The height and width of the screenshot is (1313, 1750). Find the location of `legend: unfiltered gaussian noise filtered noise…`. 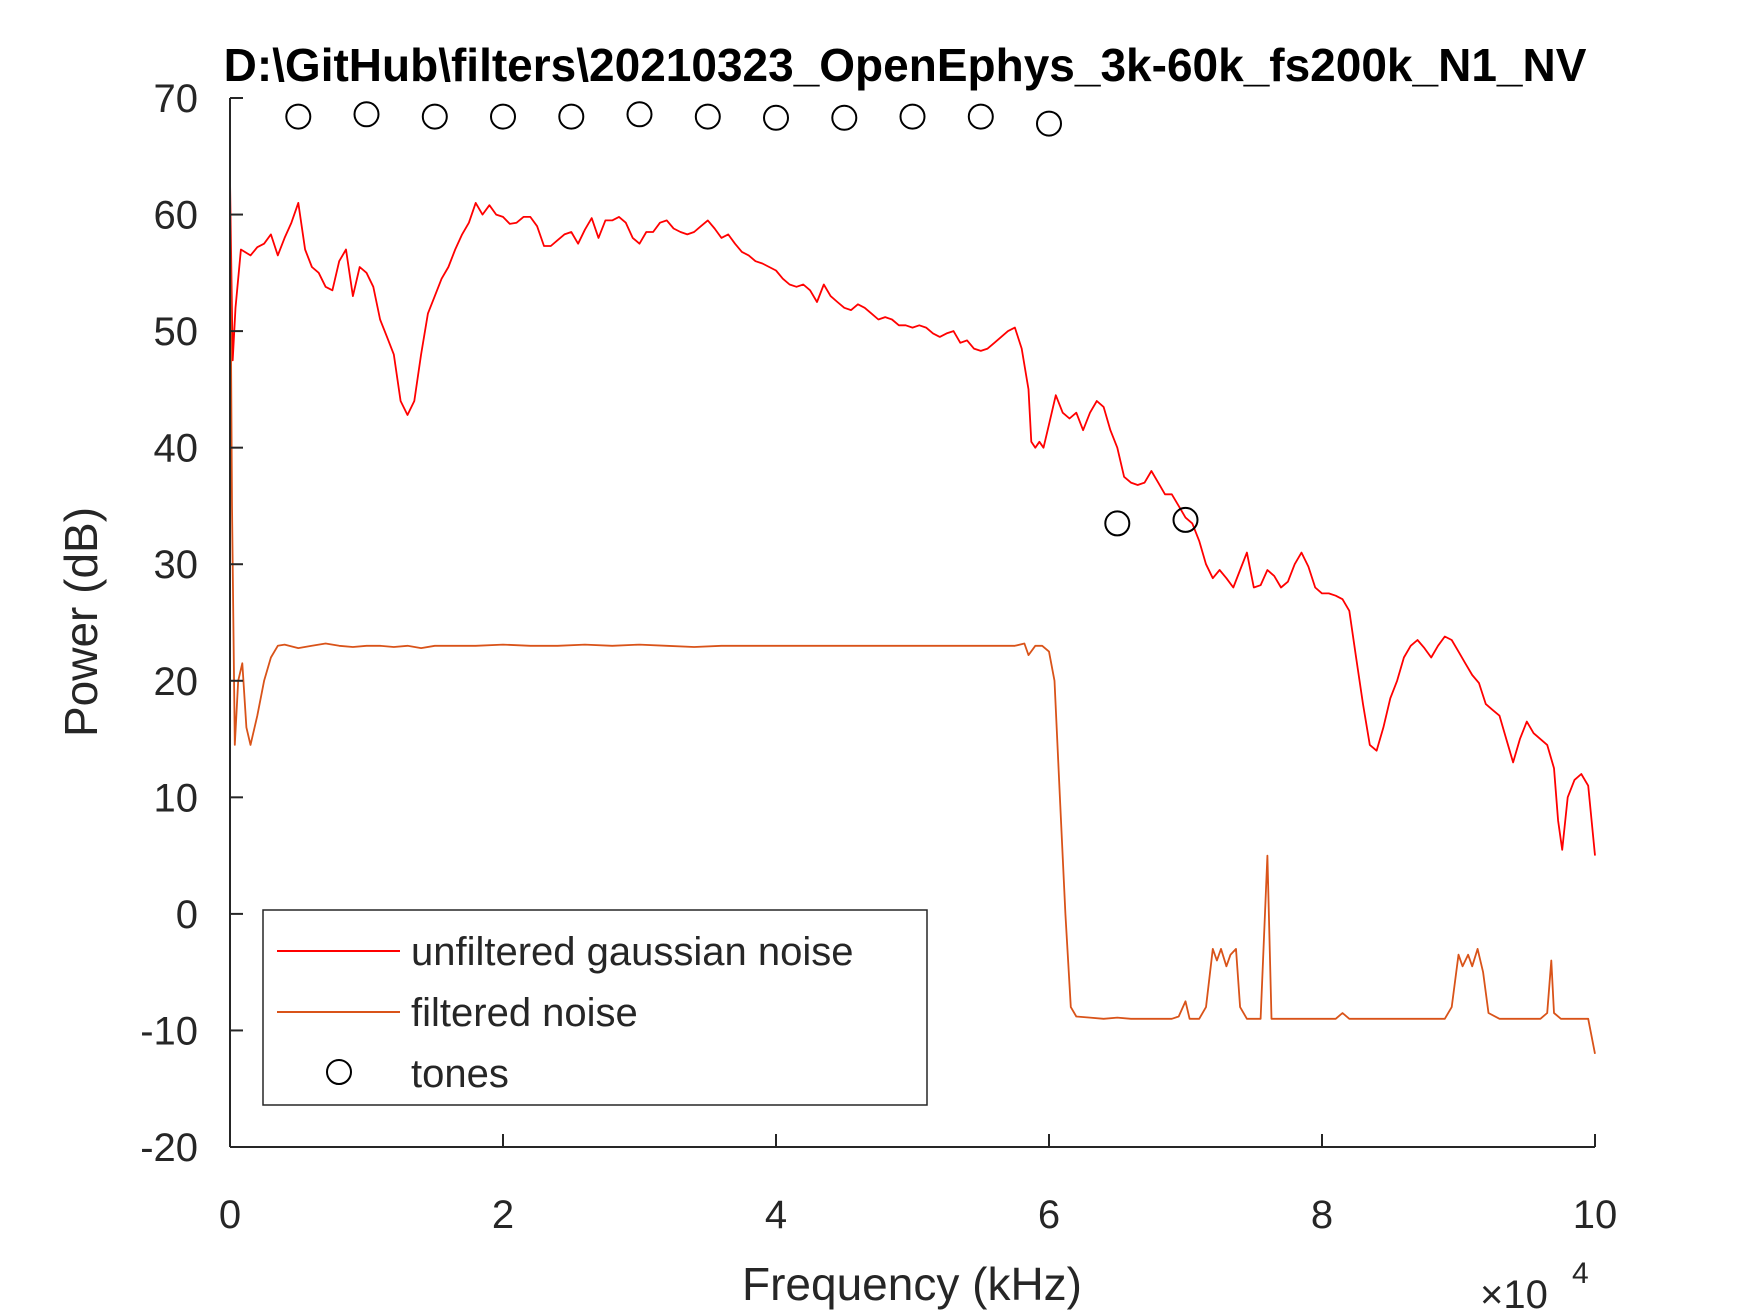

legend: unfiltered gaussian noise filtered noise… is located at coordinates (595, 1007).